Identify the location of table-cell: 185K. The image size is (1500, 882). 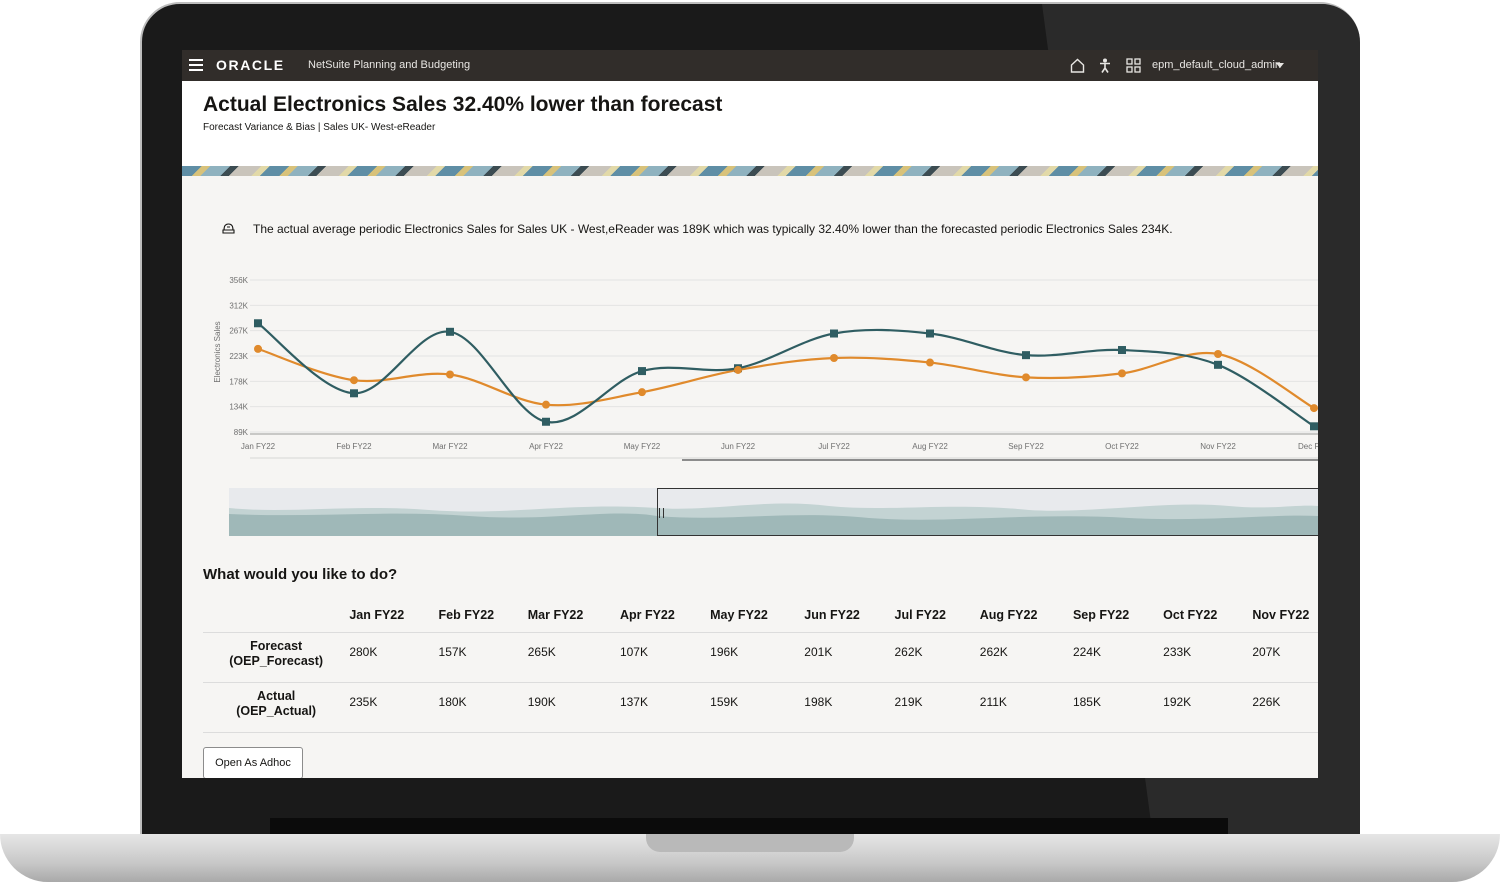
(1086, 702).